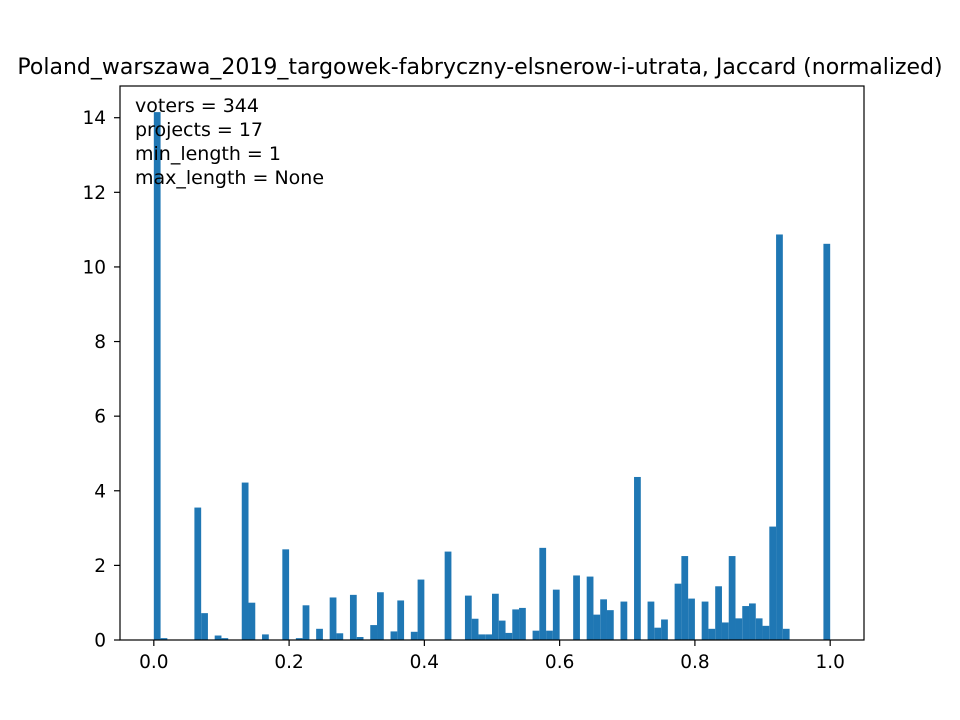  I want to click on x-tick-label: 0.0, so click(153, 662).